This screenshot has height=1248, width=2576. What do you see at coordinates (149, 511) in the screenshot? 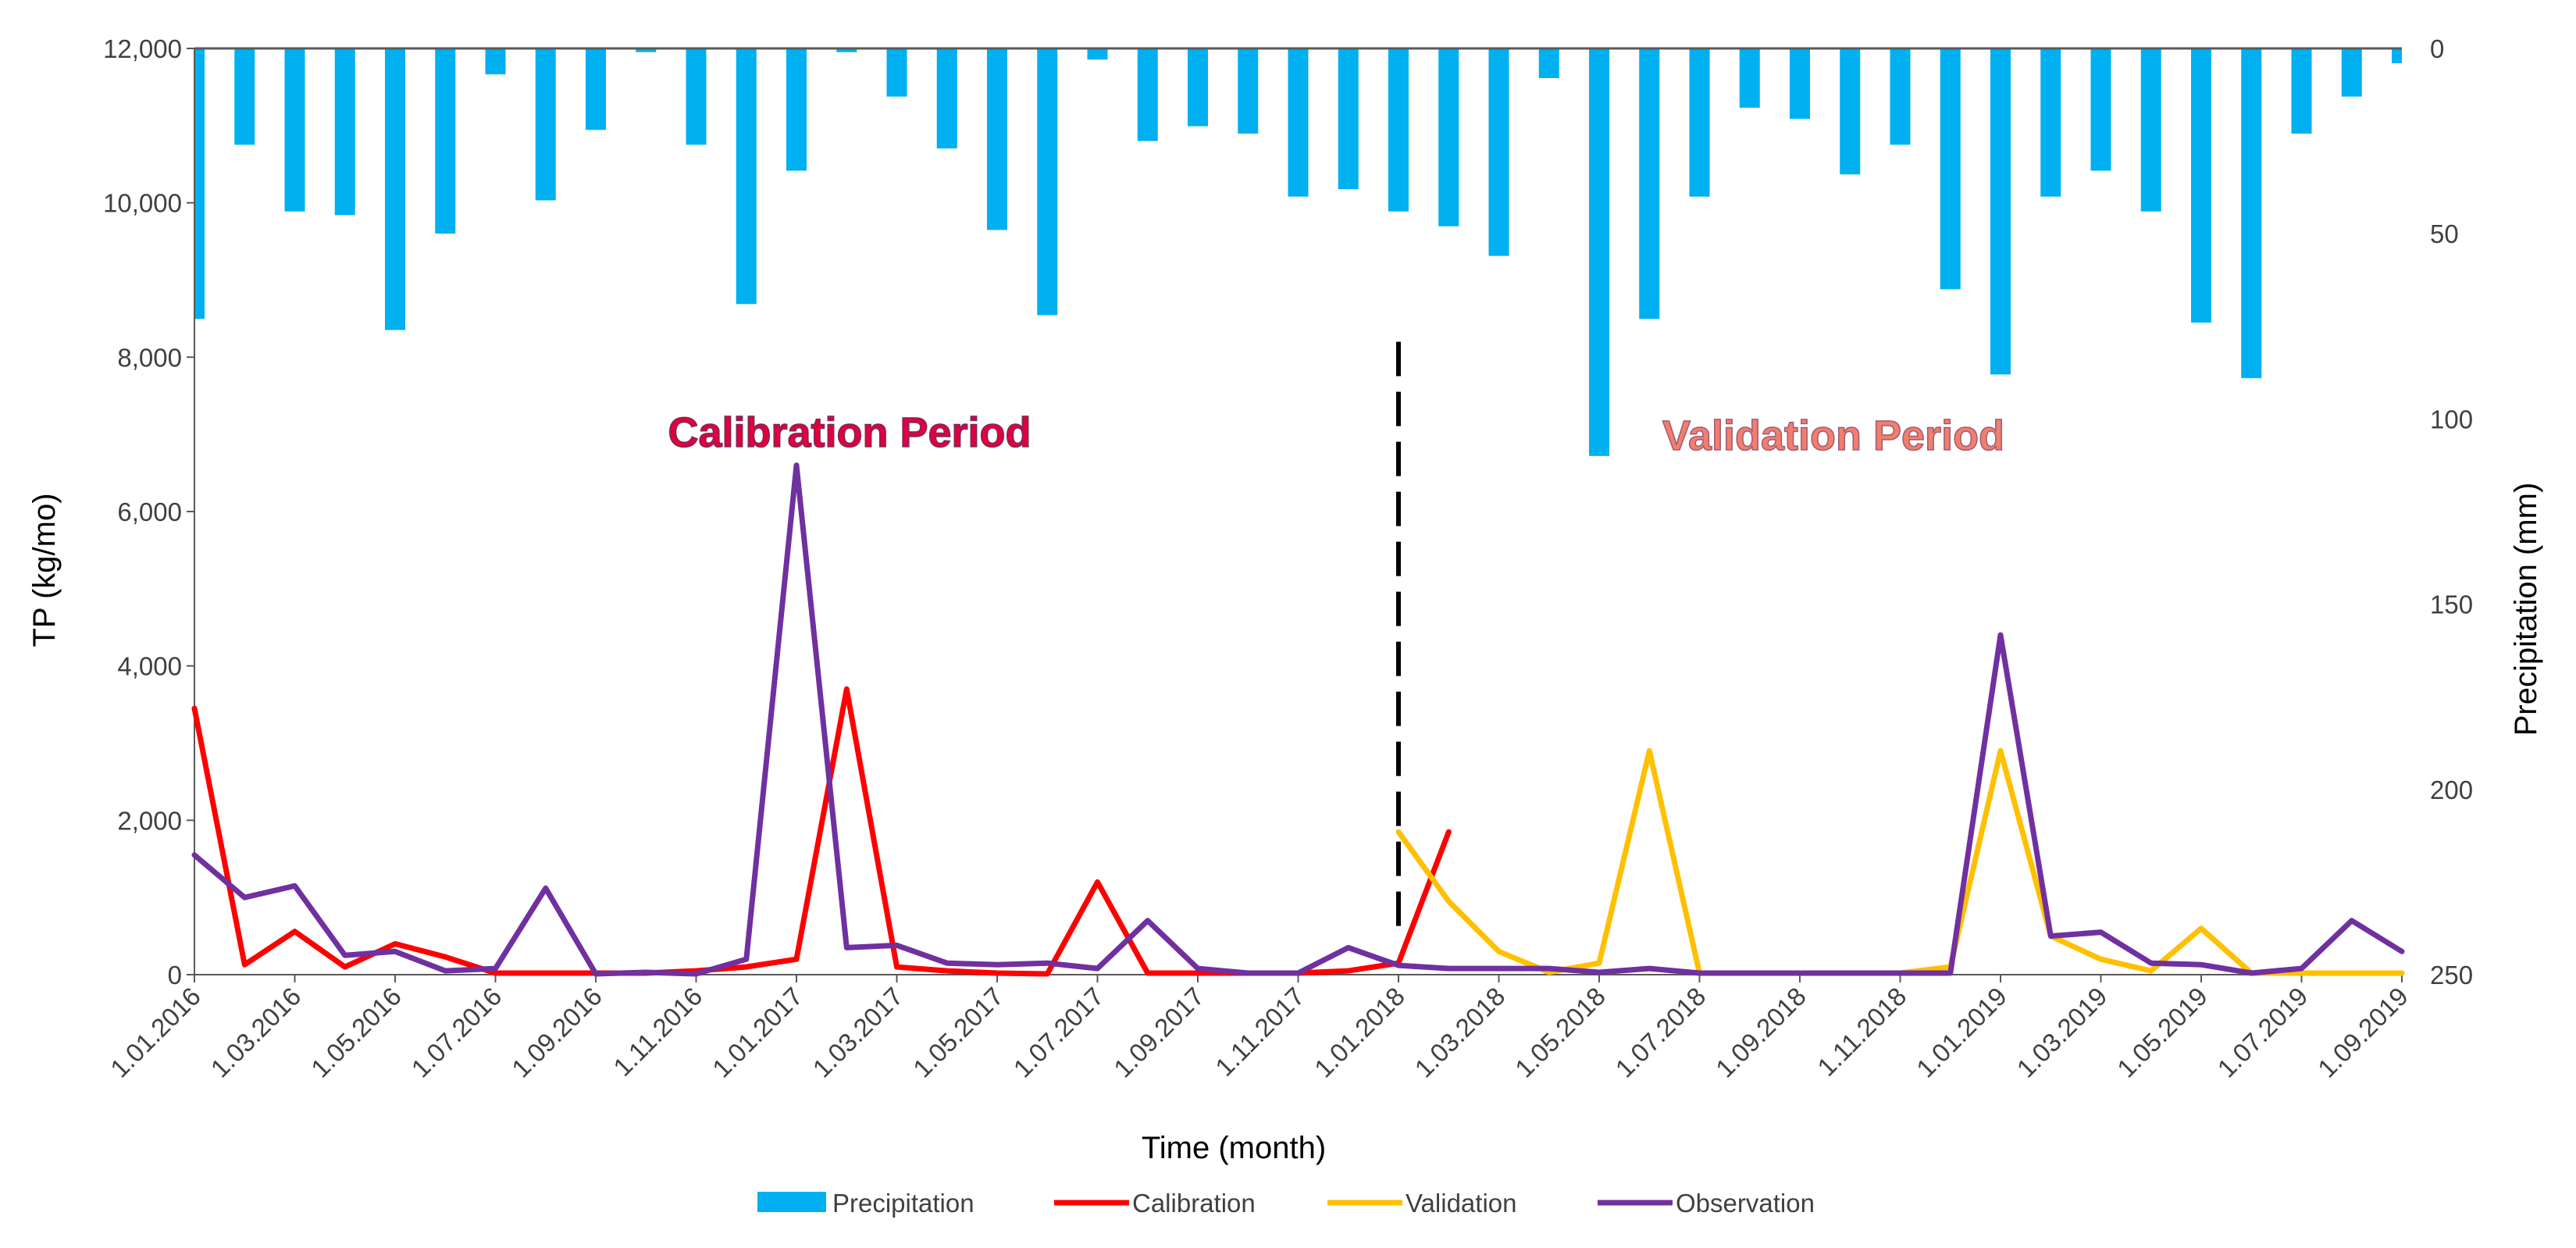
I see `y-left-tick-label: 6,000` at bounding box center [149, 511].